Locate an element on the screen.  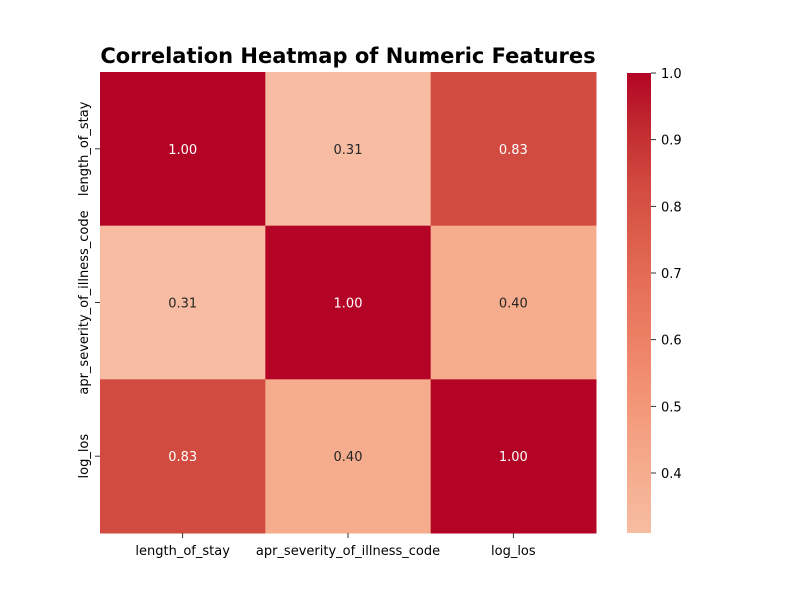
y-tick-label: length_of_stay is located at coordinates (84, 148).